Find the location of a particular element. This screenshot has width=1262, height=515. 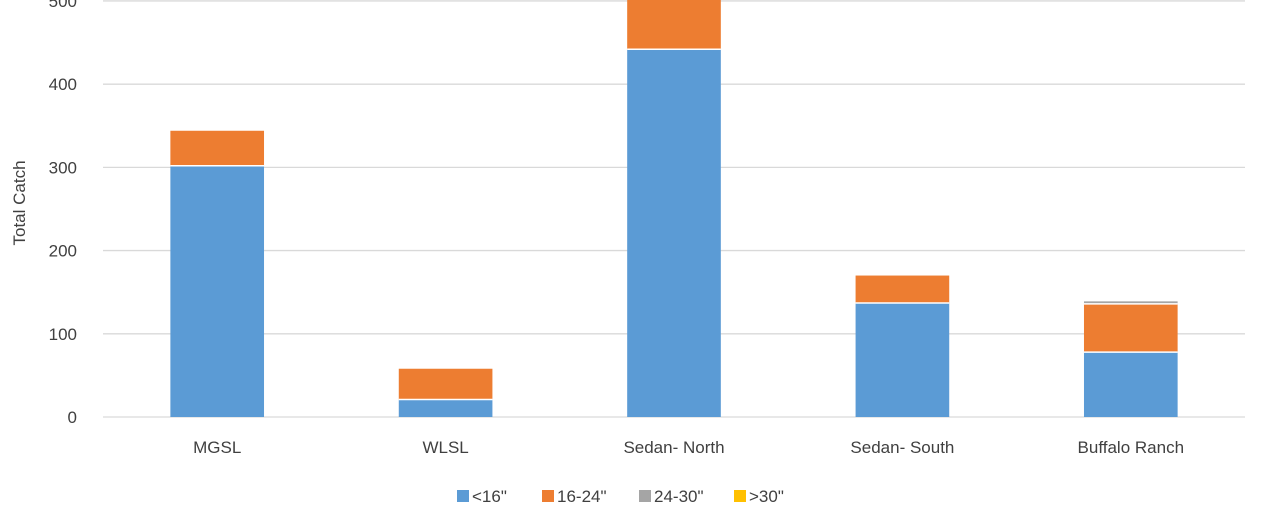

y-tick-label: 100 is located at coordinates (63, 334).